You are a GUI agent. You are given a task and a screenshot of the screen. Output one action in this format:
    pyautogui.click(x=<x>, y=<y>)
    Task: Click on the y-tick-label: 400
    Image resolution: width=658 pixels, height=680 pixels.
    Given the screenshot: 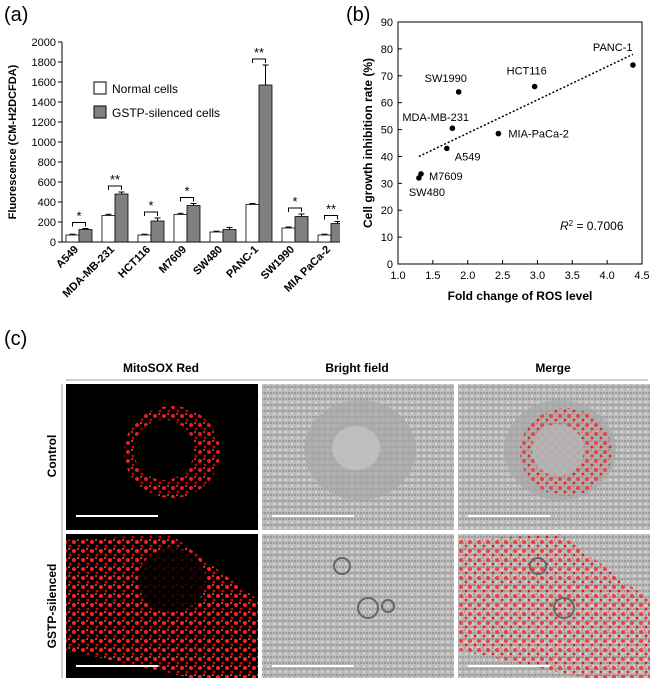 What is the action you would take?
    pyautogui.click(x=47, y=203)
    